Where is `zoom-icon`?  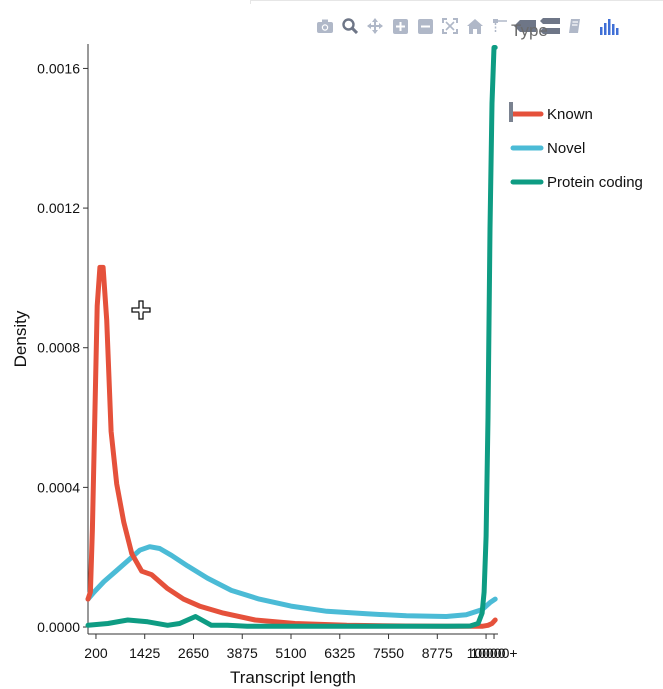 zoom-icon is located at coordinates (350, 26).